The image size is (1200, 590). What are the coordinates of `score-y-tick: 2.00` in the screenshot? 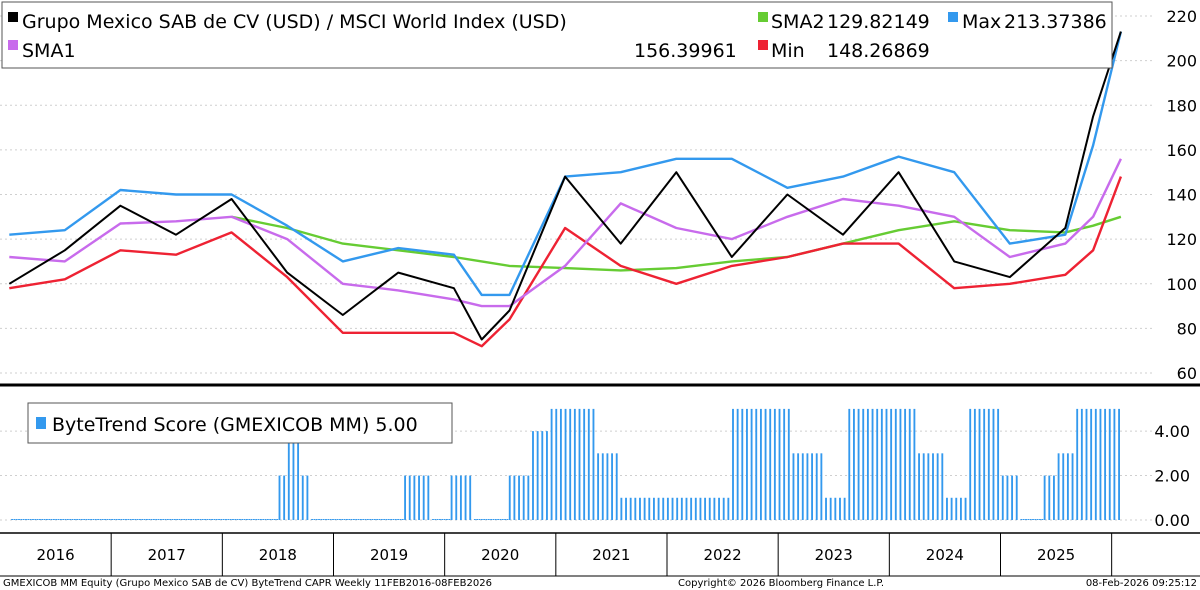 It's located at (1172, 476).